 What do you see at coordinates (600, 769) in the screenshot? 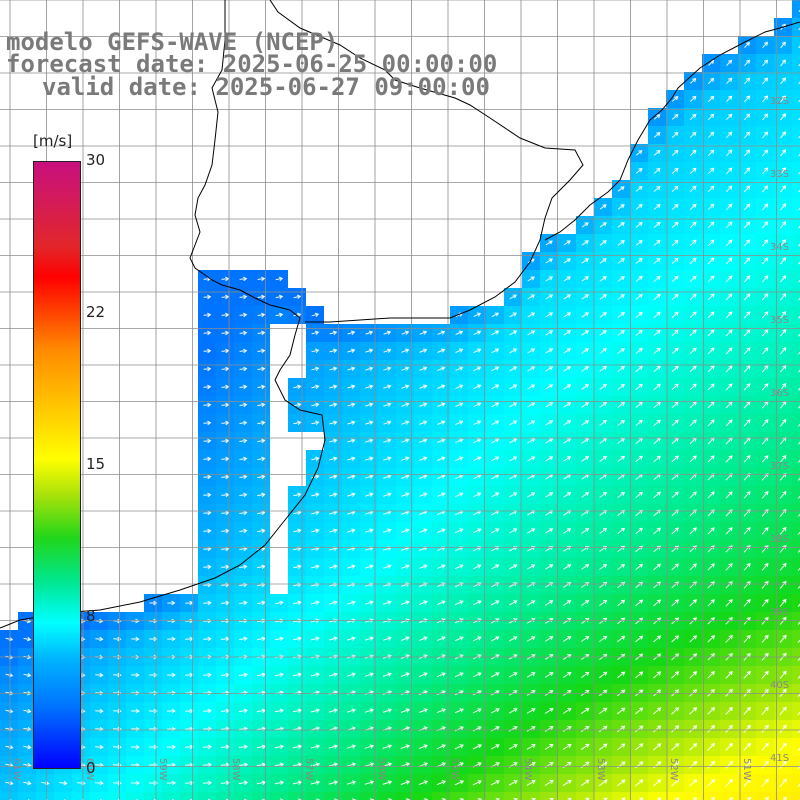
I see `lon-label: 53W` at bounding box center [600, 769].